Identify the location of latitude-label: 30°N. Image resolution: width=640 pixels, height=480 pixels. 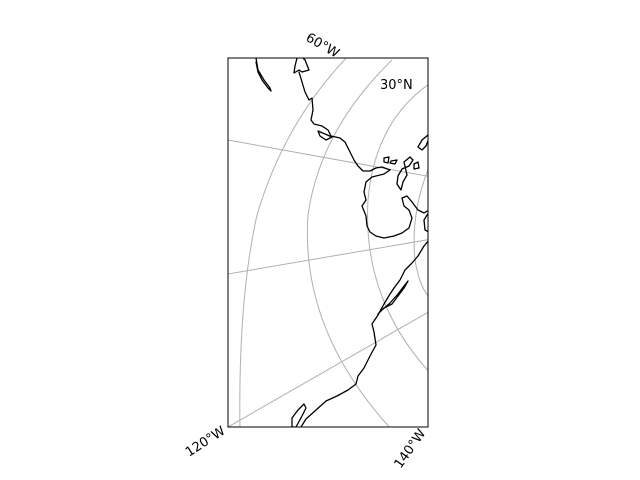
(396, 85).